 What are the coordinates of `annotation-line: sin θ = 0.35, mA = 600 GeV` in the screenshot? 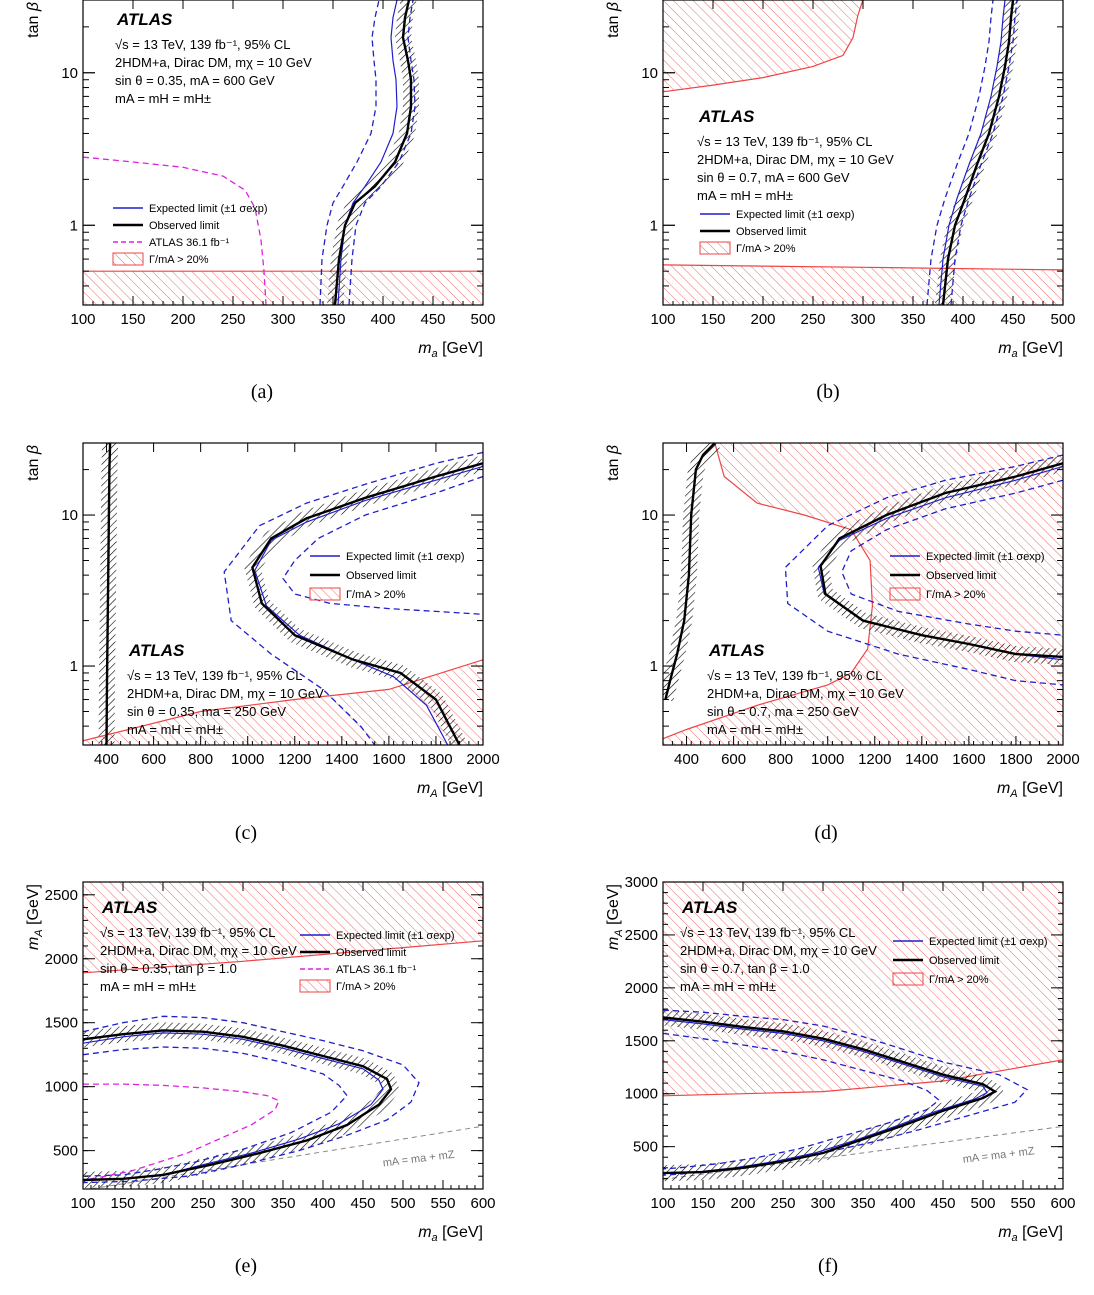 It's located at (195, 80).